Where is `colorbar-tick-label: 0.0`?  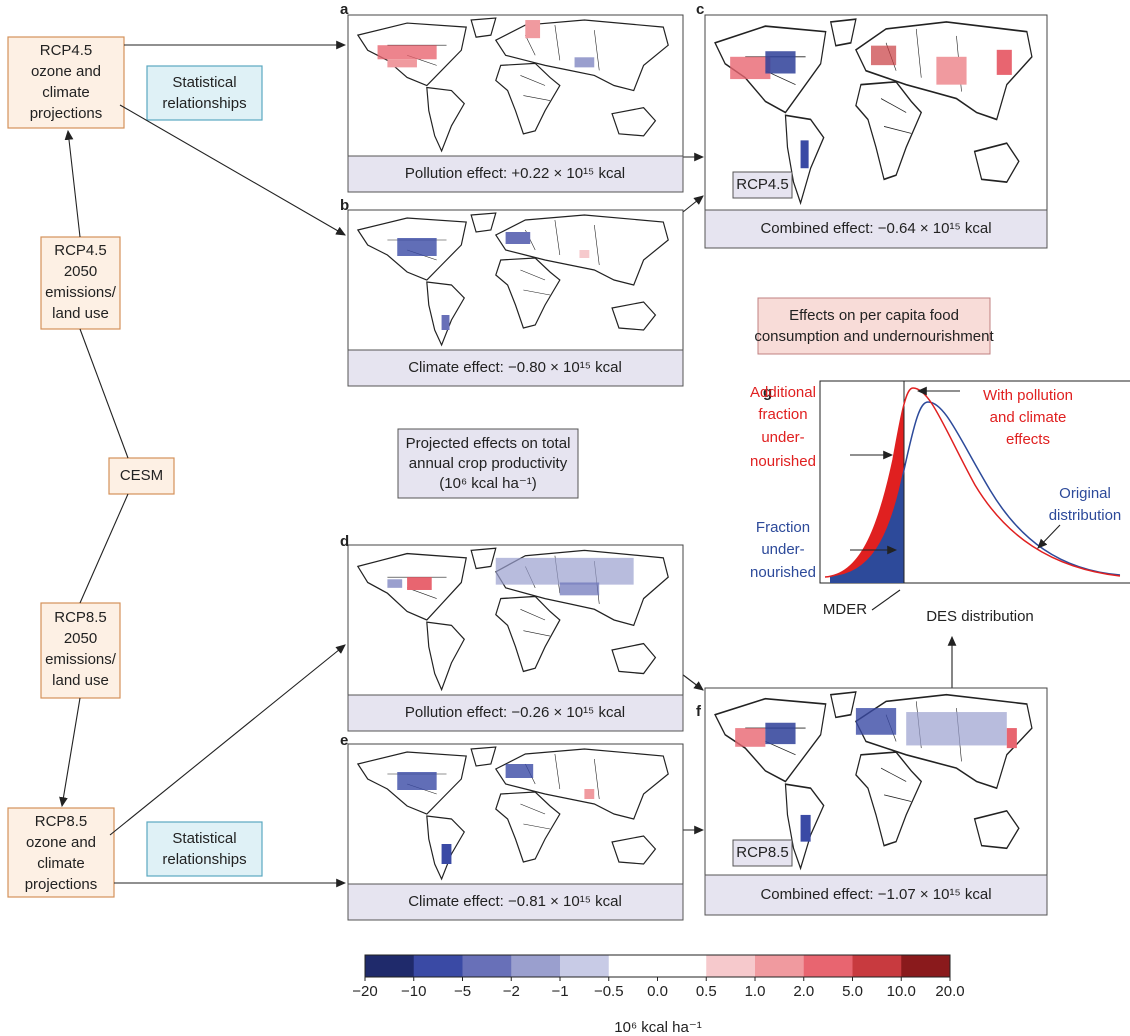 colorbar-tick-label: 0.0 is located at coordinates (657, 991).